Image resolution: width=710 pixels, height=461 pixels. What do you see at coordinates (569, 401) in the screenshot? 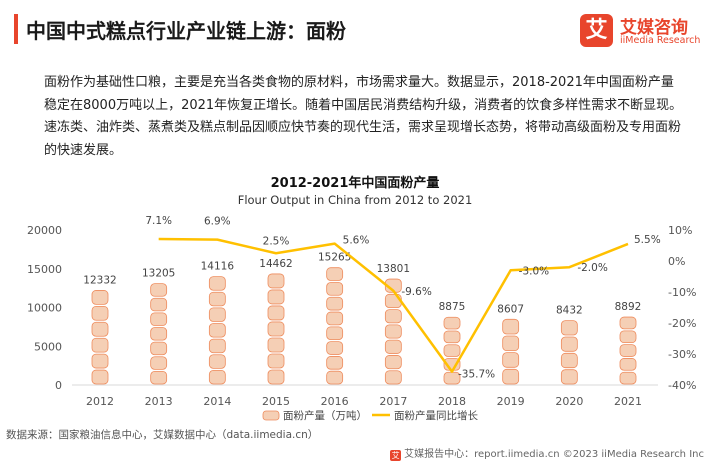
I see `x-axis-tick-label: 2020` at bounding box center [569, 401].